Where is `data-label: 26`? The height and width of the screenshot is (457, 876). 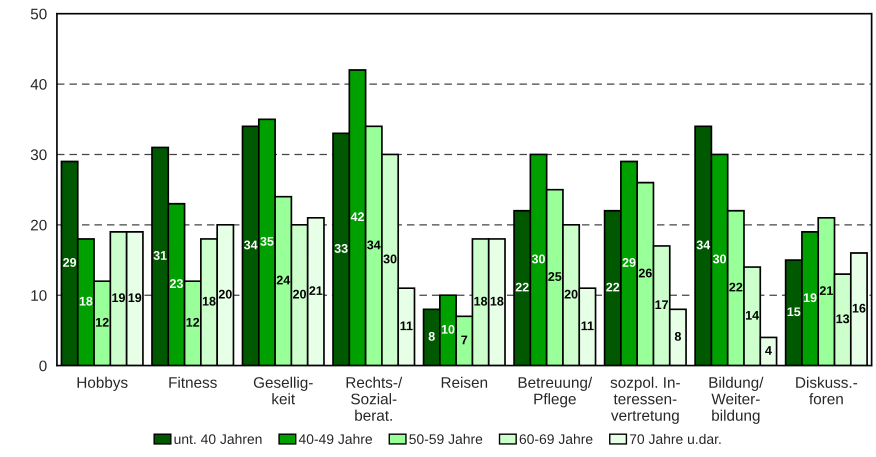
data-label: 26 is located at coordinates (645, 273).